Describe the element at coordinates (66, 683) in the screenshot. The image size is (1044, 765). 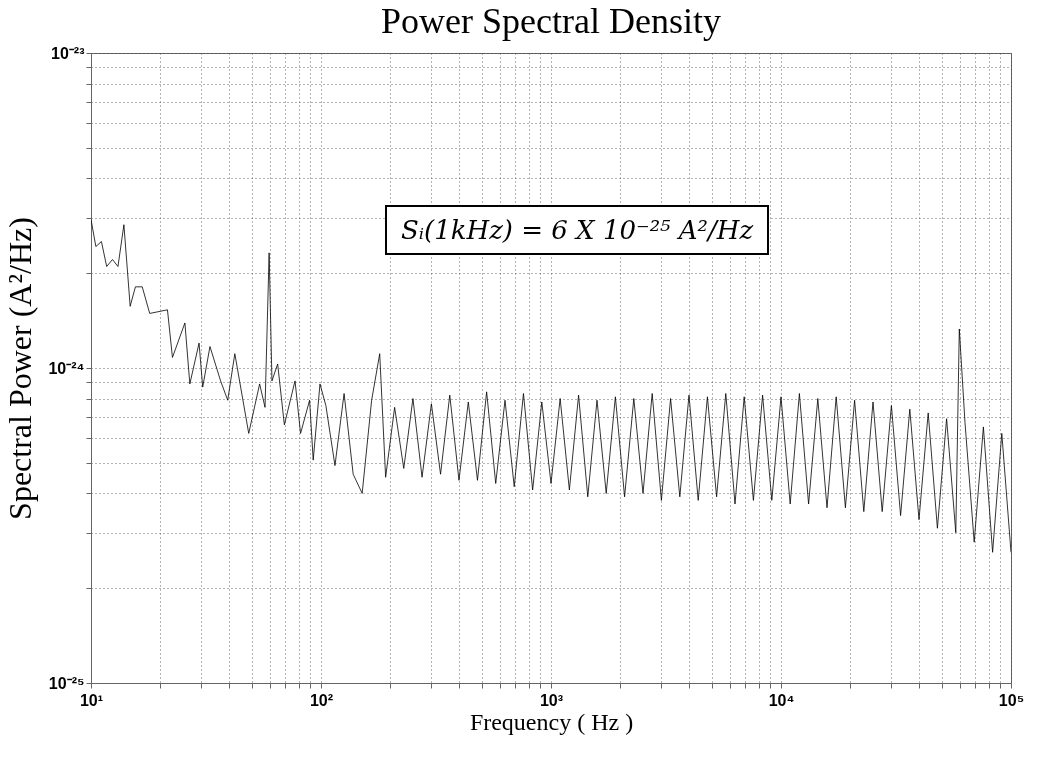
I see `y-tick-label: 10⁻²⁵` at that location.